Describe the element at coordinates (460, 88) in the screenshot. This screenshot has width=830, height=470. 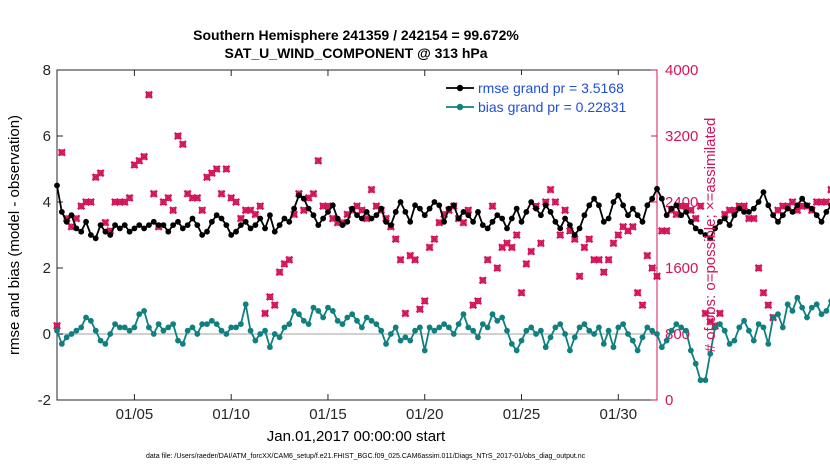
I see `legend-rmse-marker` at that location.